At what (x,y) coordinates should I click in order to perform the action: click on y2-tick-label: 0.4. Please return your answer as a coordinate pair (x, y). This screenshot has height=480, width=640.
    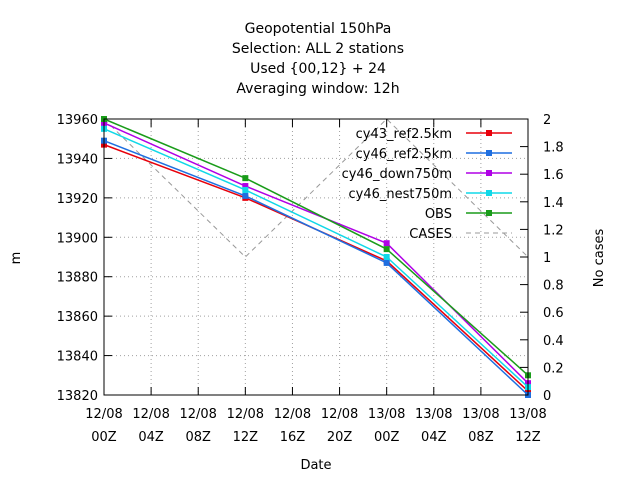
    Looking at the image, I should click on (553, 341).